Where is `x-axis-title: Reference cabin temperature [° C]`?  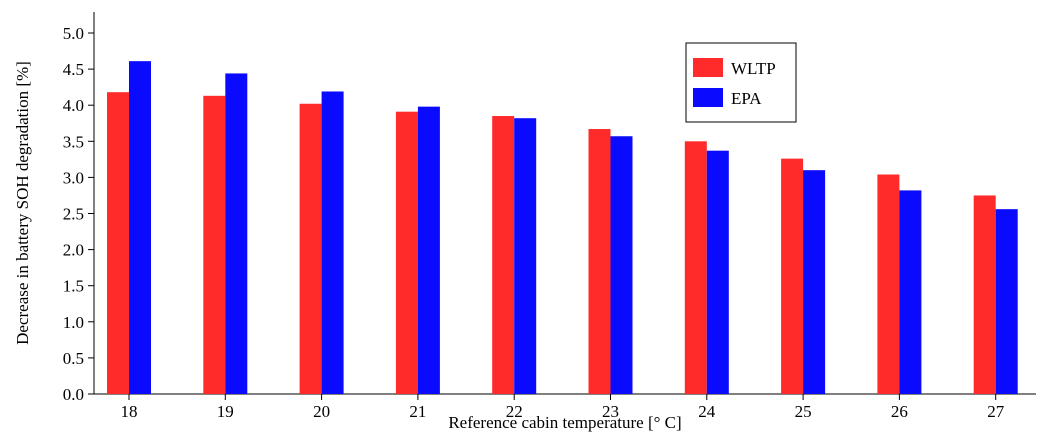
x-axis-title: Reference cabin temperature [° C] is located at coordinates (564, 422).